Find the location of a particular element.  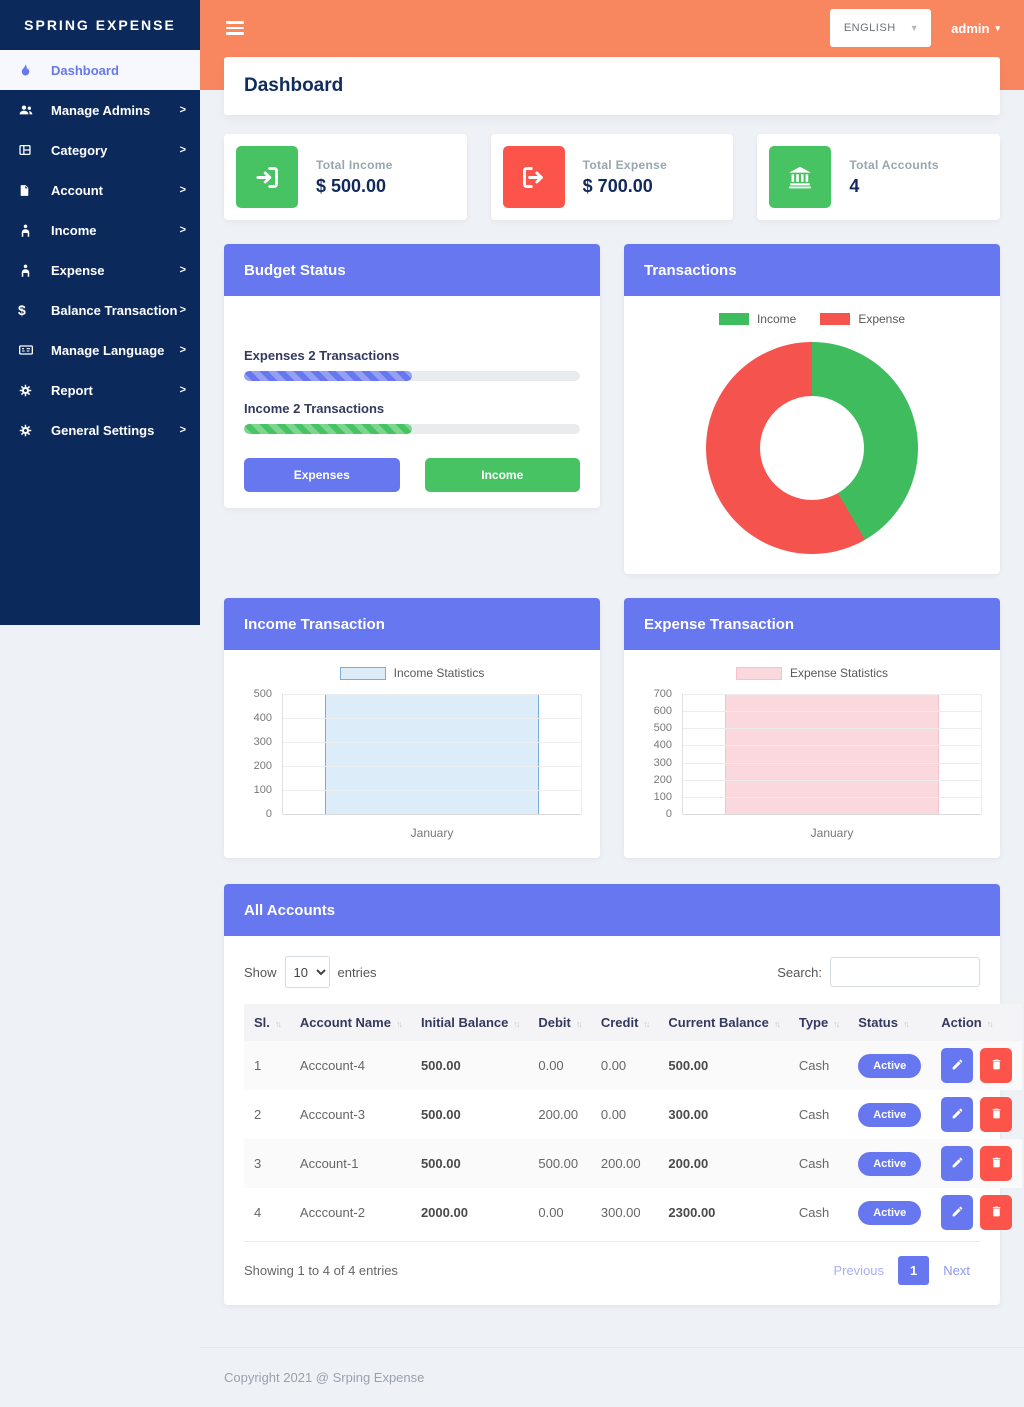

table-cell: Account-1 is located at coordinates (329, 1163).